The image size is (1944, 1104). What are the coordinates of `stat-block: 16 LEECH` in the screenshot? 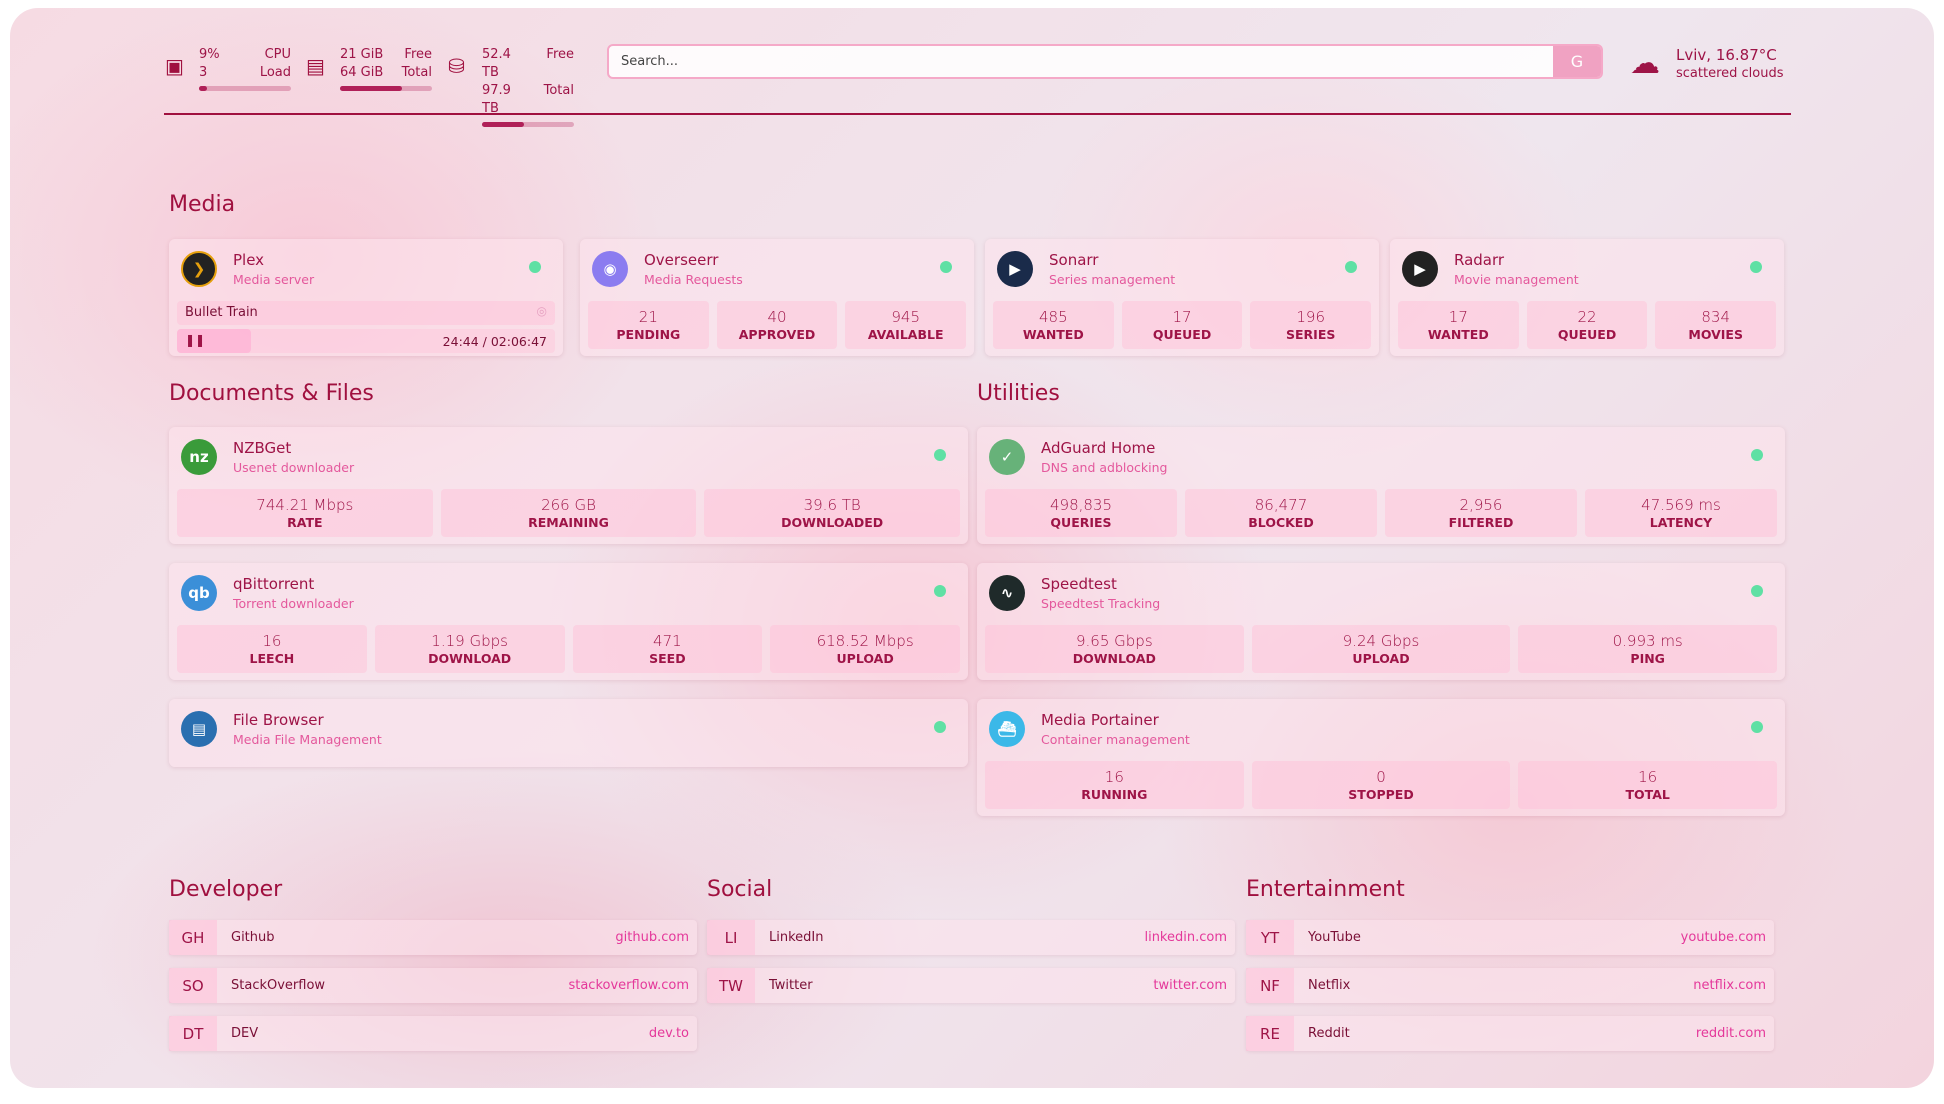 It's located at (272, 649).